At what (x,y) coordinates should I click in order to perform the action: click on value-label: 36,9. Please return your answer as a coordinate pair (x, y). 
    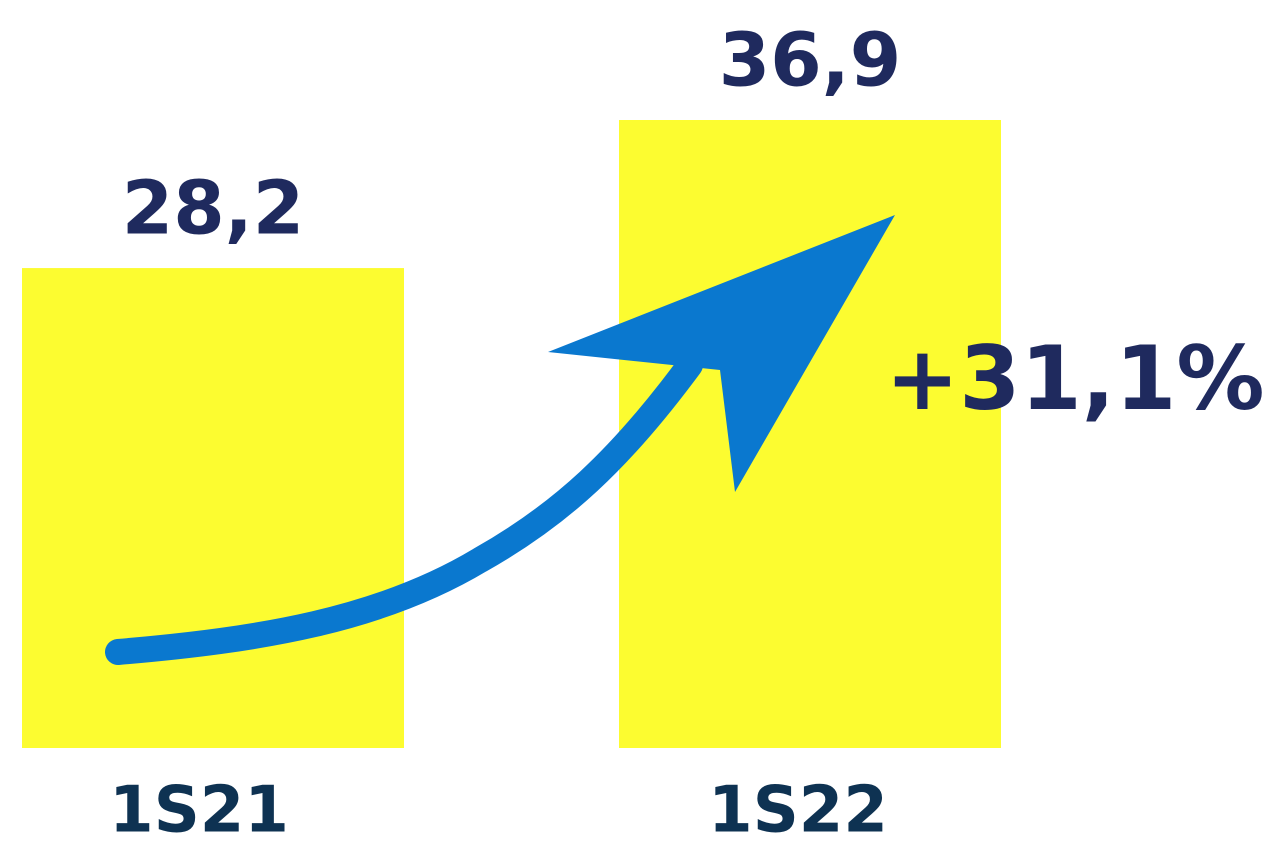
    Looking at the image, I should click on (810, 61).